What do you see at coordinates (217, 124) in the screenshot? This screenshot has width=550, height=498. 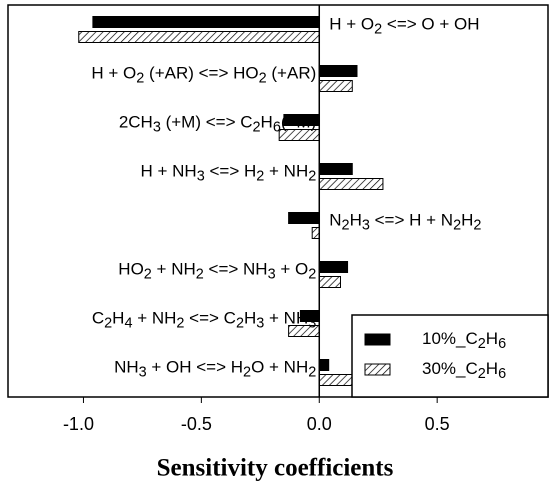 I see `category-label: 2CH3 (+M) <=> C2H6(+M)` at bounding box center [217, 124].